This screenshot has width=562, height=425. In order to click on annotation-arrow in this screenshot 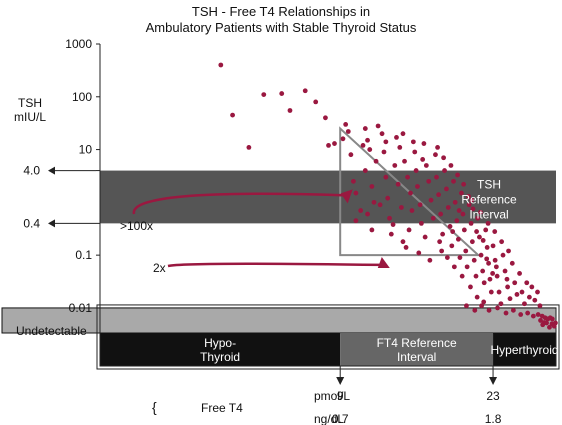, I will do `click(276, 265)`.